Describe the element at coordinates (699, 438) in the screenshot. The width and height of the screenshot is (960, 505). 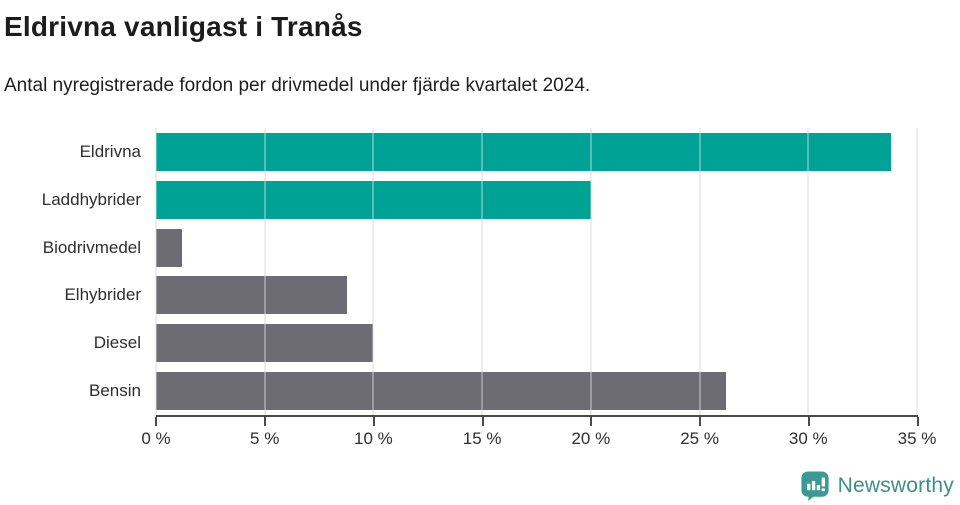
I see `axis-tick-label: 25 %` at that location.